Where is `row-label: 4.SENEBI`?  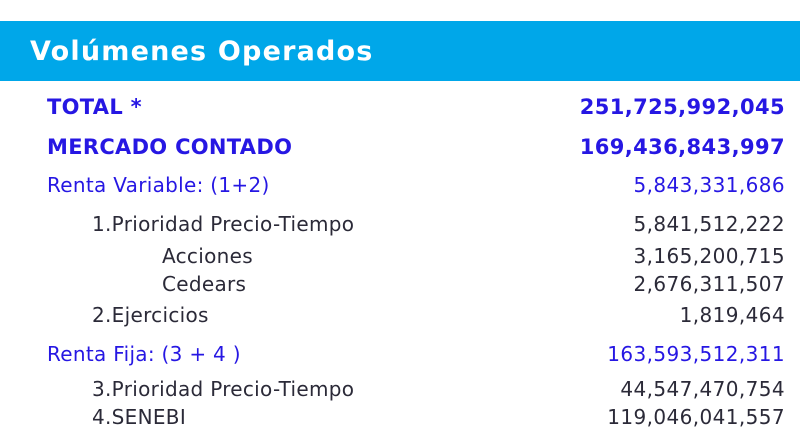
row-label: 4.SENEBI is located at coordinates (139, 417).